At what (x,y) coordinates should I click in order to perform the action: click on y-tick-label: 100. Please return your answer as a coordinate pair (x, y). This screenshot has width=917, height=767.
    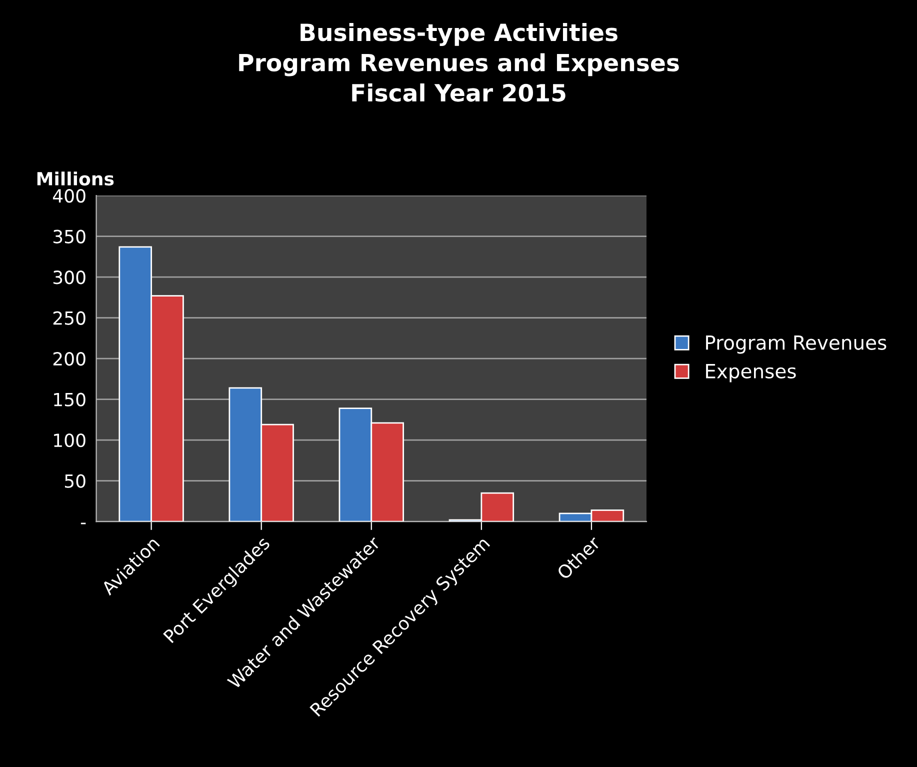
    Looking at the image, I should click on (70, 441).